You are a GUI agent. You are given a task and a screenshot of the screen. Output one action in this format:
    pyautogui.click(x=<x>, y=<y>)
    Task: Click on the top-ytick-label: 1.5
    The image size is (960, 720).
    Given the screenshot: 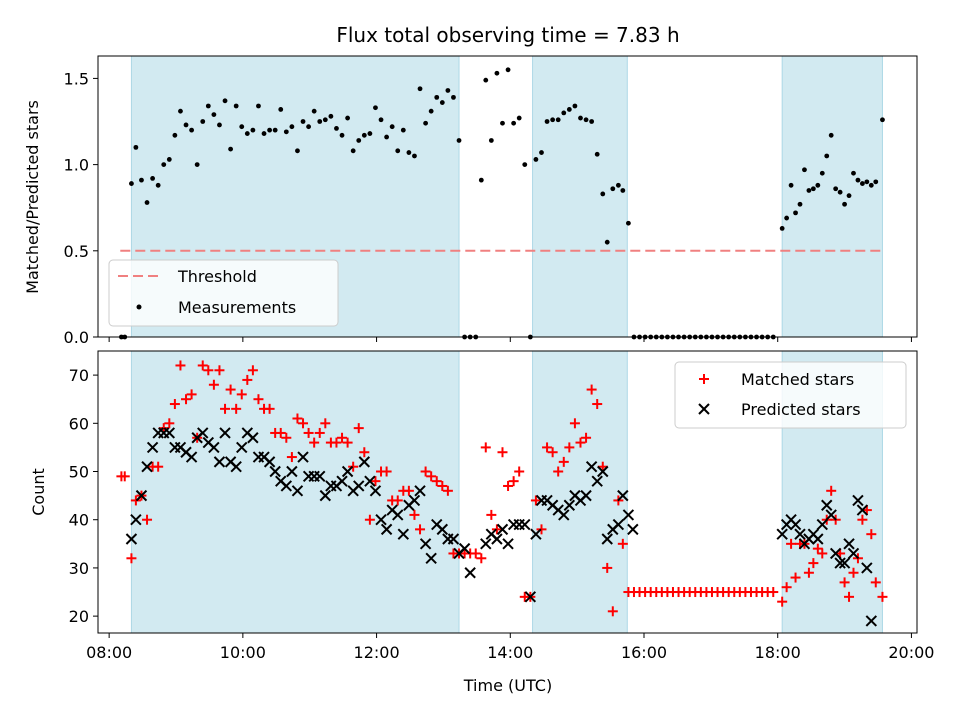 What is the action you would take?
    pyautogui.click(x=76, y=78)
    